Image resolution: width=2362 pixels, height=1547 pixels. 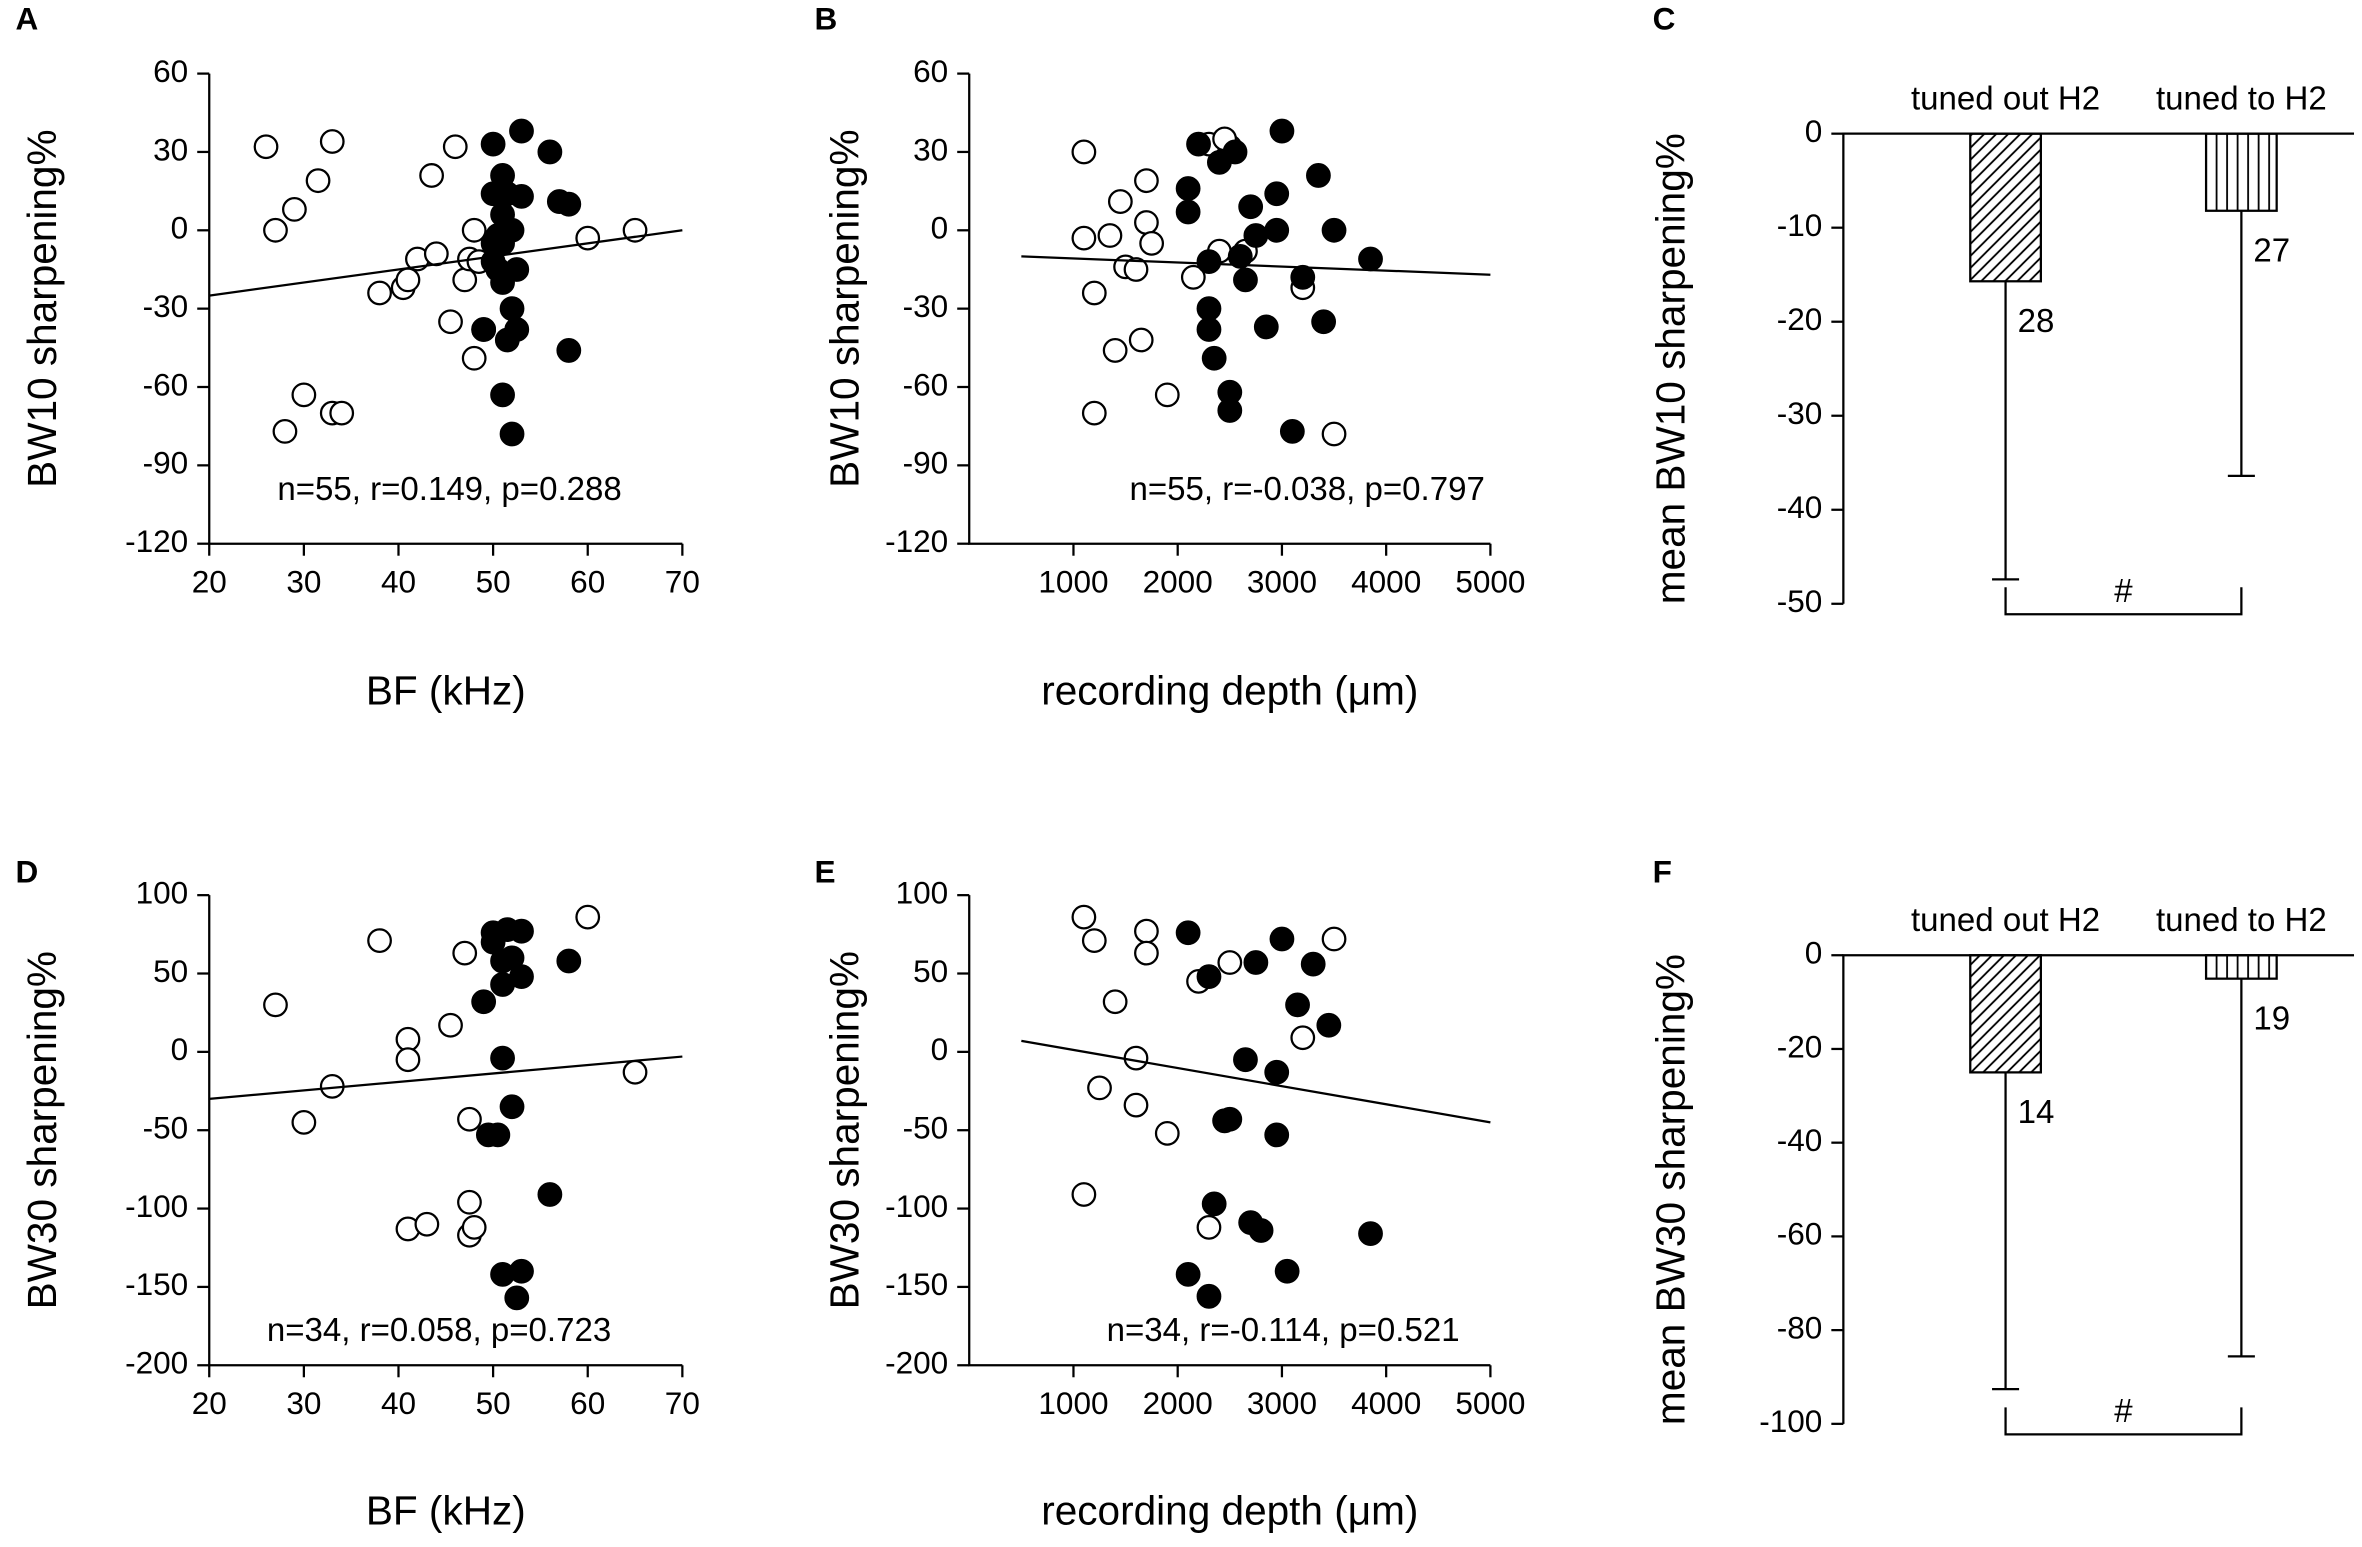 What do you see at coordinates (26, 871) in the screenshot?
I see `panel-letter: D` at bounding box center [26, 871].